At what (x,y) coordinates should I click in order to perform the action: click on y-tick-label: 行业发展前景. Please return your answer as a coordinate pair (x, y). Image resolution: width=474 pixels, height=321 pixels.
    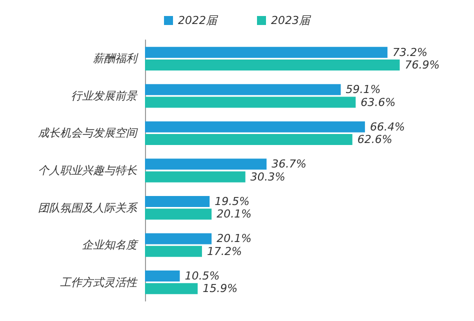
    Looking at the image, I should click on (104, 95).